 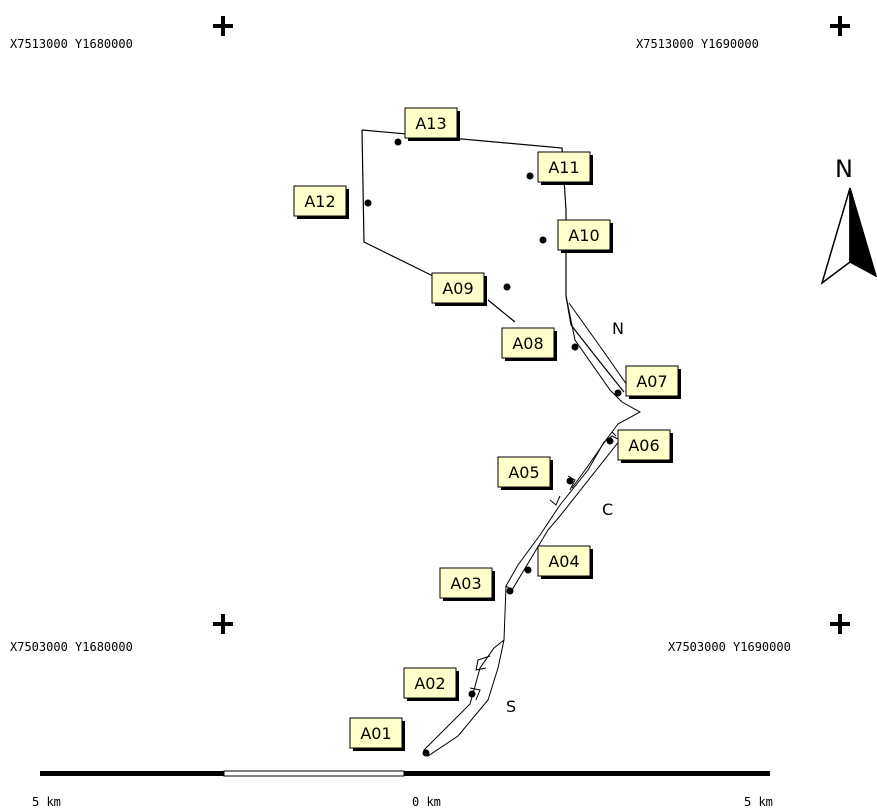 What do you see at coordinates (121, 33) in the screenshot?
I see `corner-marker-nw: X7513000 Y1680000` at bounding box center [121, 33].